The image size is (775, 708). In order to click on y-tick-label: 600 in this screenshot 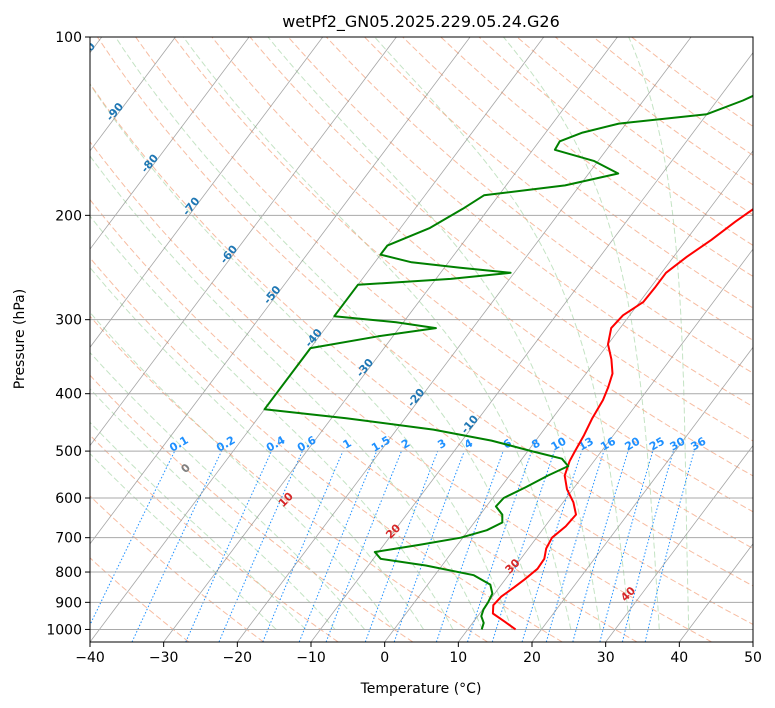, I will do `click(68, 499)`.